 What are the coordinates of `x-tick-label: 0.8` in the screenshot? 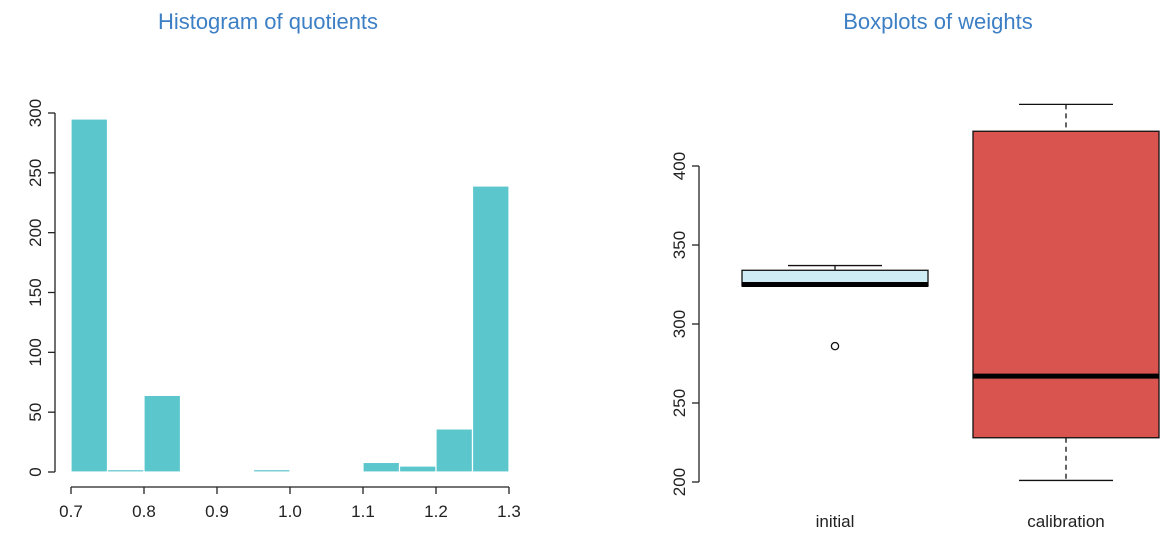 It's located at (144, 511).